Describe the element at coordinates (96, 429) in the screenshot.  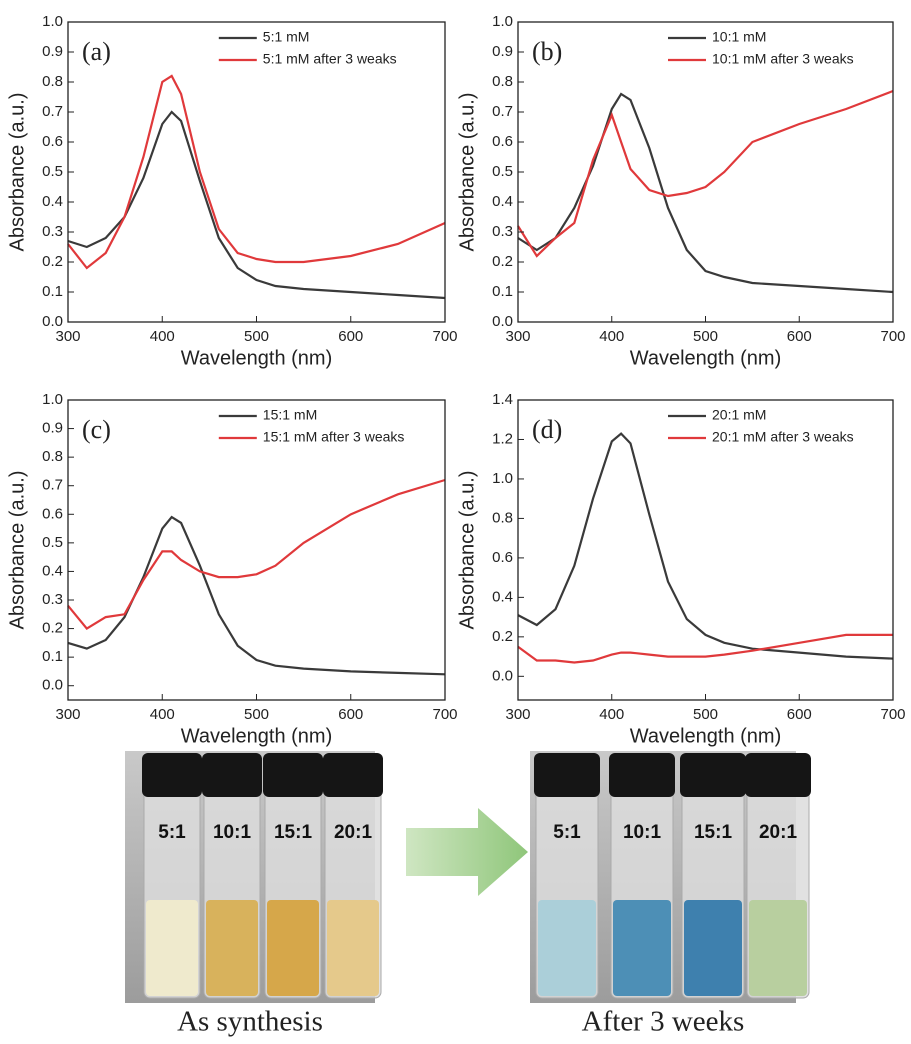
I see `panel-label: (c)` at that location.